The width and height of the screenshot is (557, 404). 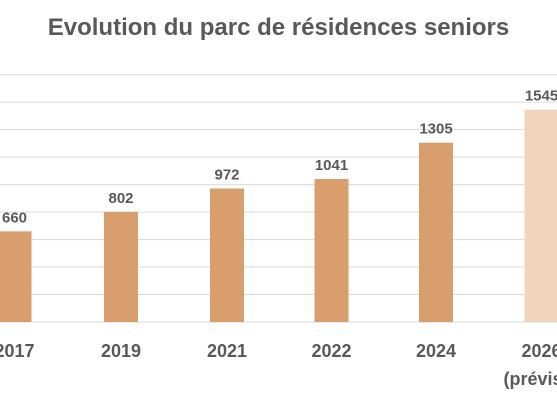 What do you see at coordinates (331, 165) in the screenshot?
I see `data-label-2022: 1041` at bounding box center [331, 165].